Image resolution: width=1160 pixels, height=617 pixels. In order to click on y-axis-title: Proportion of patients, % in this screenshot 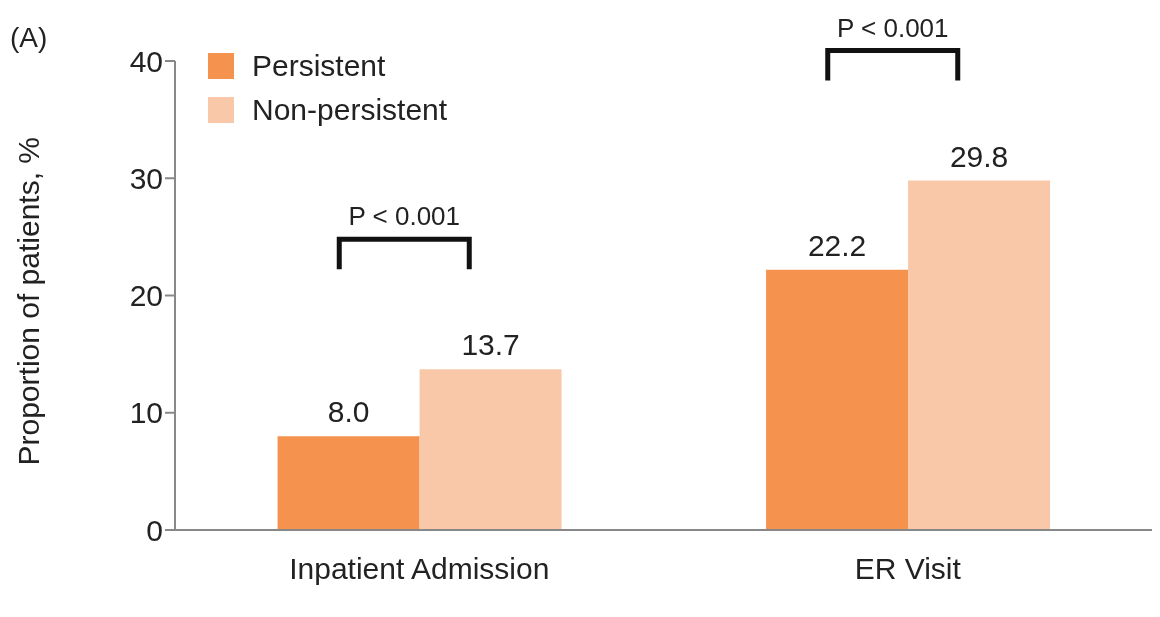, I will do `click(28, 301)`.